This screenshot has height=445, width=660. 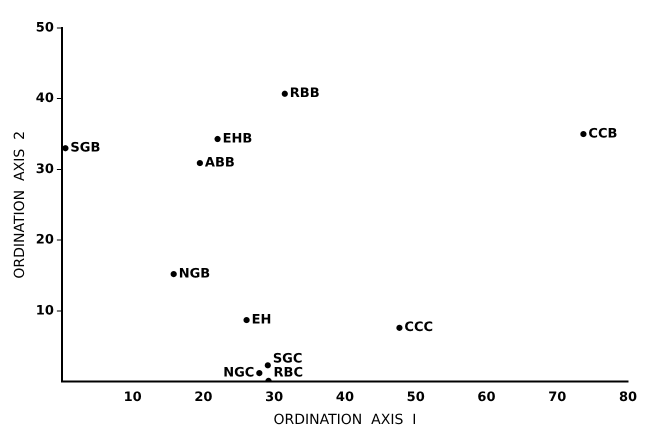 What do you see at coordinates (45, 98) in the screenshot?
I see `y-tick-label: 40` at bounding box center [45, 98].